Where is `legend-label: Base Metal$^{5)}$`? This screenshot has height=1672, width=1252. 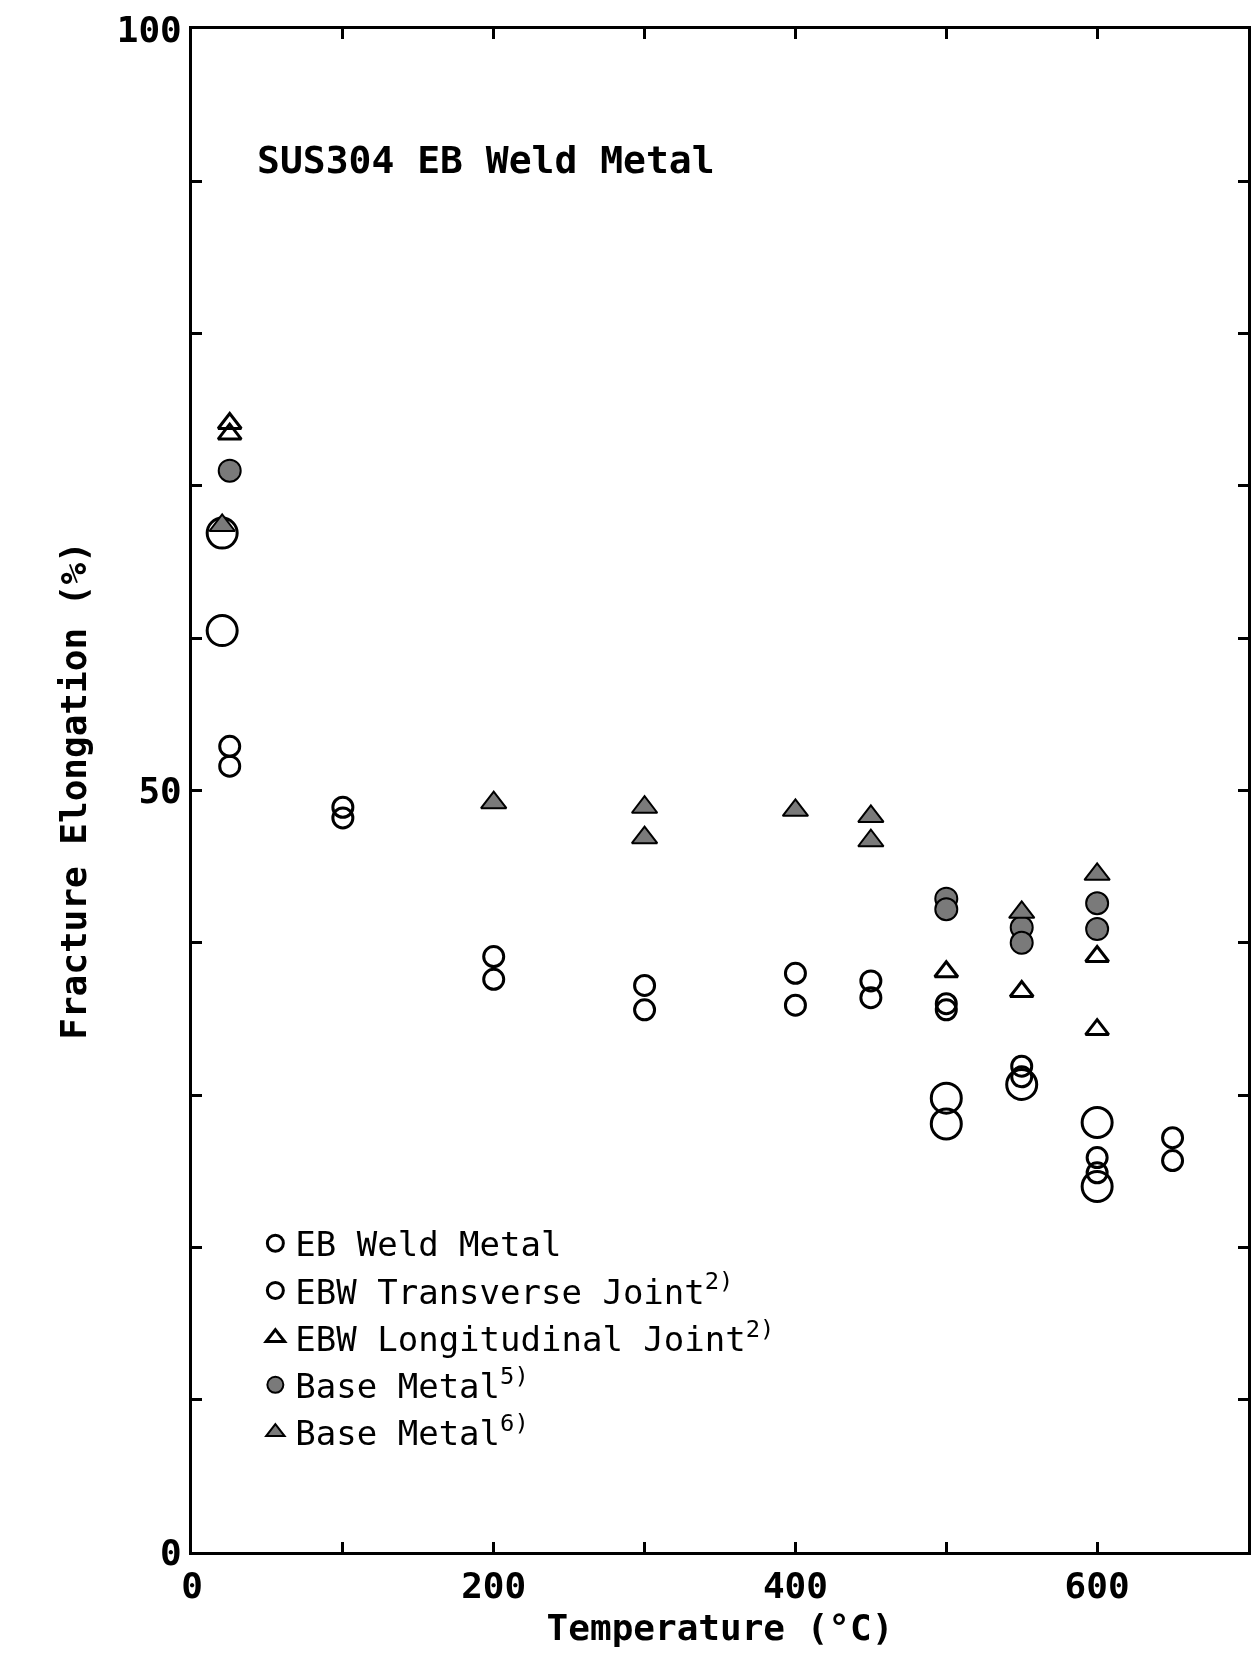 legend-label: Base Metal$^{5)}$ is located at coordinates (412, 1384).